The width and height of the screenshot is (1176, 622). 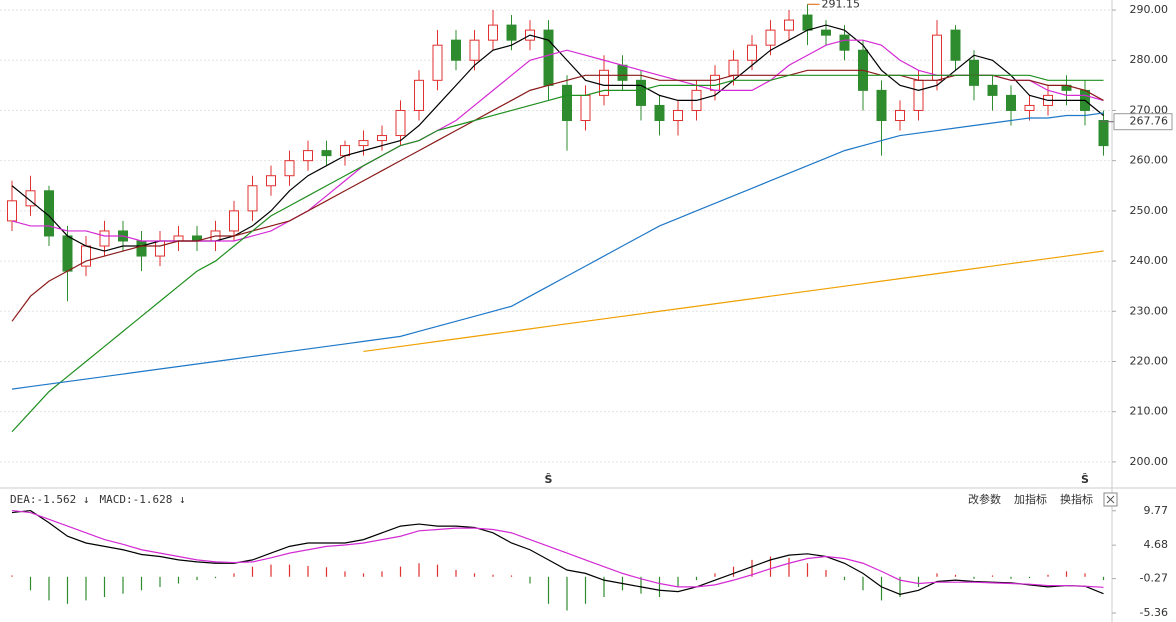 I want to click on last-price-box, so click(x=1143, y=122).